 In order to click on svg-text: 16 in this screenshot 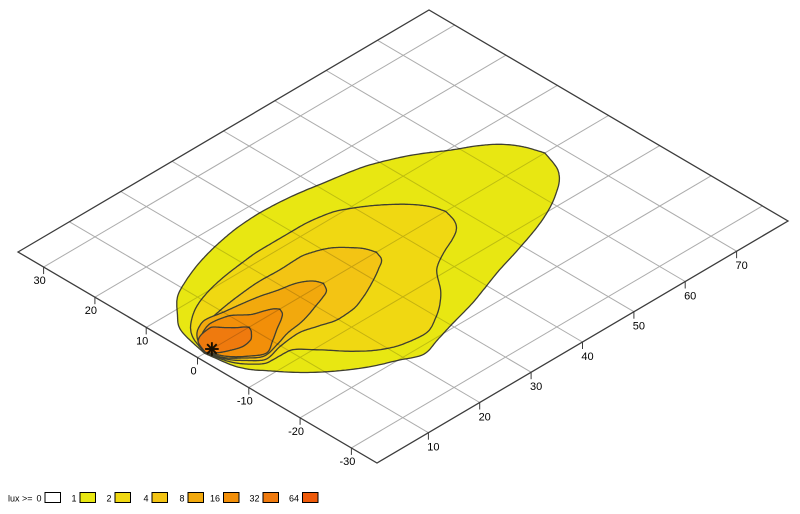, I will do `click(215, 499)`.